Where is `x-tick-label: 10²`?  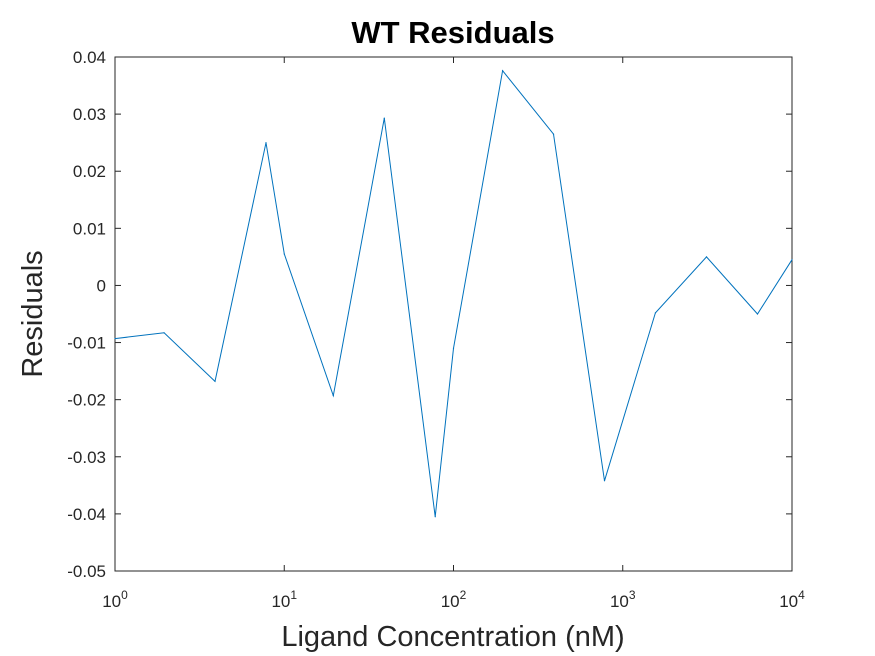 x-tick-label: 10² is located at coordinates (454, 599).